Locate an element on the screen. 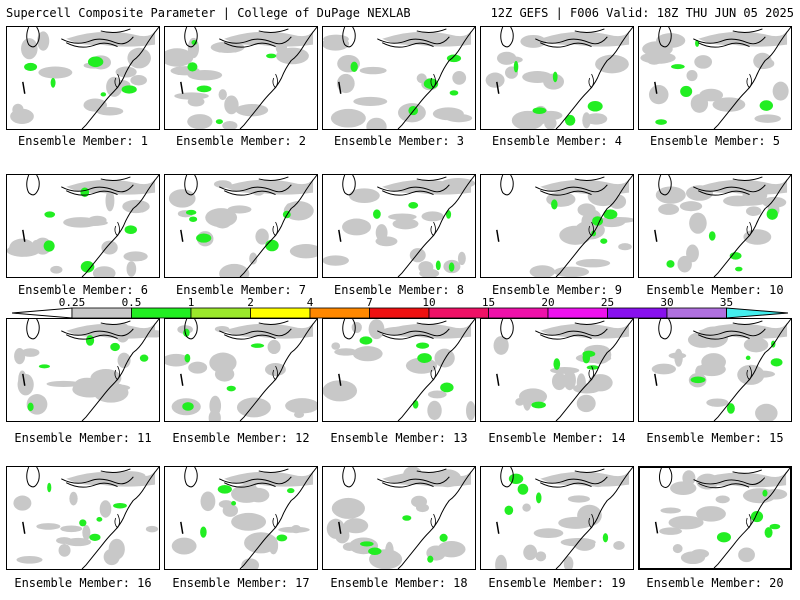 This screenshot has height=600, width=800. ensemble-member-label: Ensemble Member: 8 is located at coordinates (399, 290).